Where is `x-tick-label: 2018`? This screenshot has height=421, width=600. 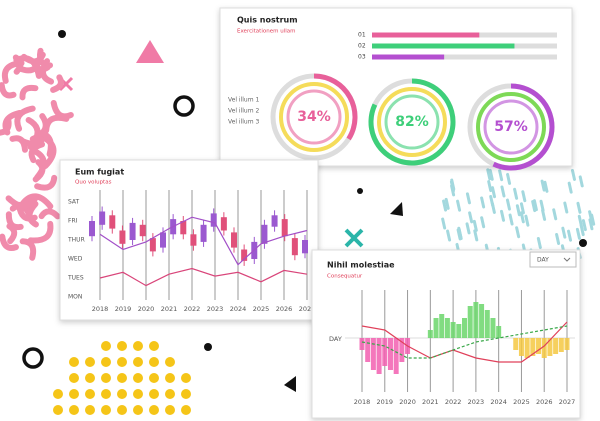 x-tick-label: 2018 is located at coordinates (100, 309).